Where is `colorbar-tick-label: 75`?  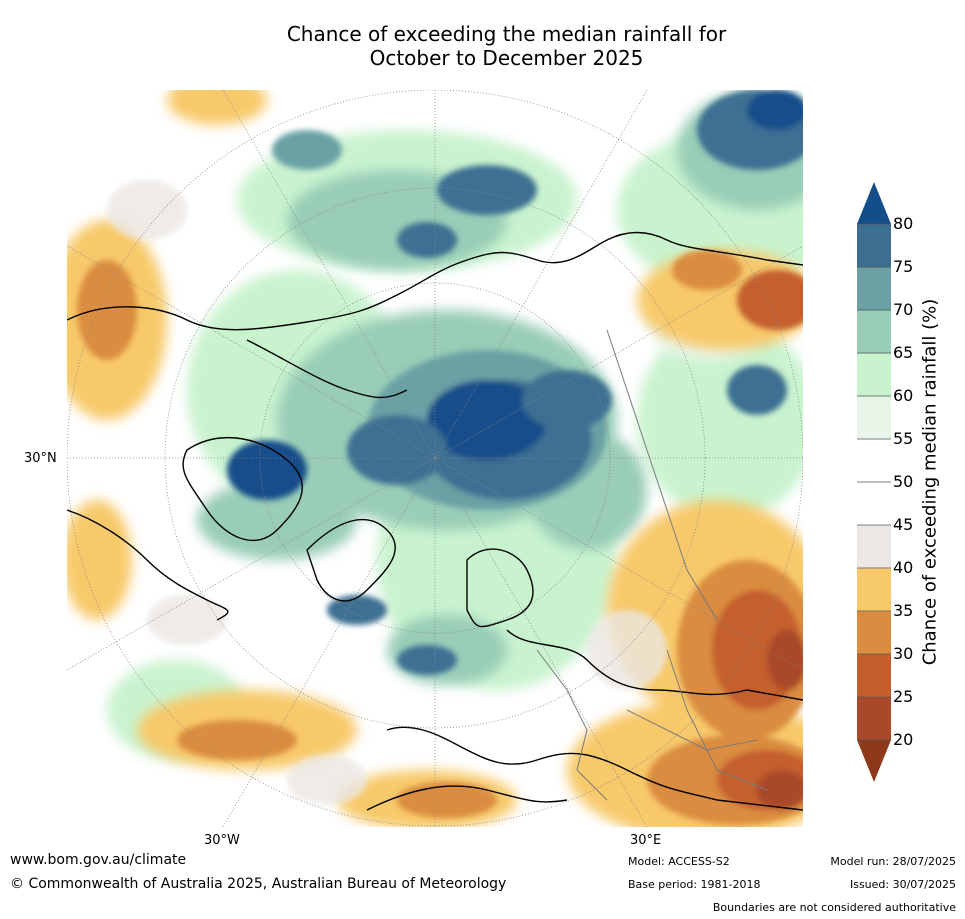 colorbar-tick-label: 75 is located at coordinates (903, 266).